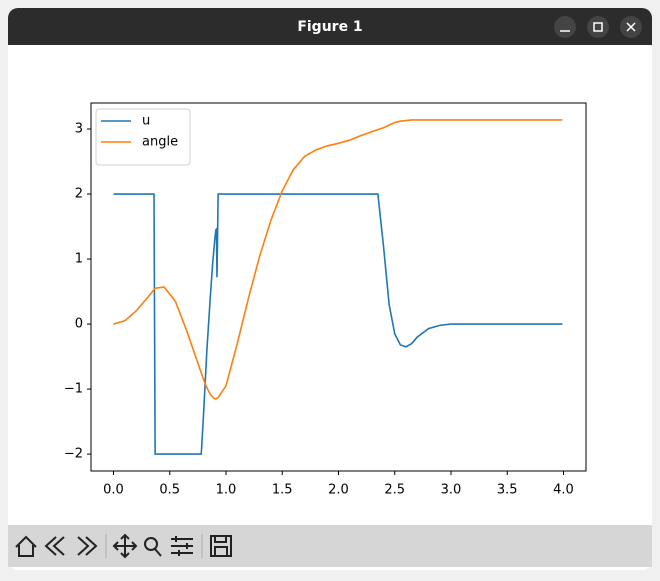 The width and height of the screenshot is (660, 581). What do you see at coordinates (507, 490) in the screenshot?
I see `x-tick-label: 3.5` at bounding box center [507, 490].